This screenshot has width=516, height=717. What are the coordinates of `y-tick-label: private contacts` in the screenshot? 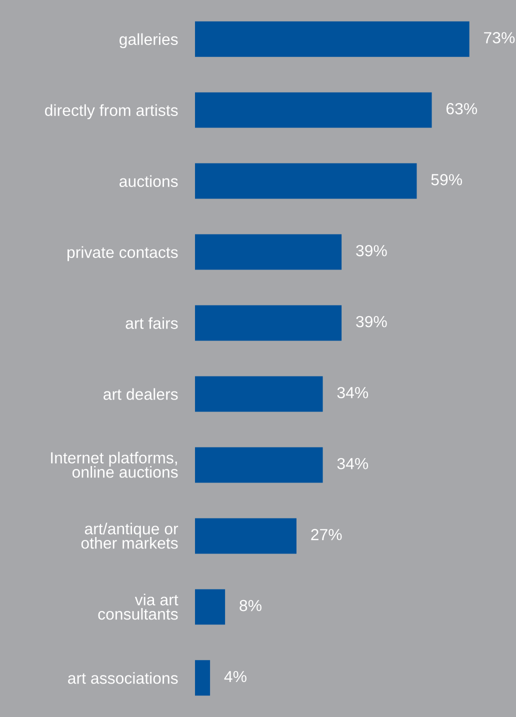 It's located at (123, 254).